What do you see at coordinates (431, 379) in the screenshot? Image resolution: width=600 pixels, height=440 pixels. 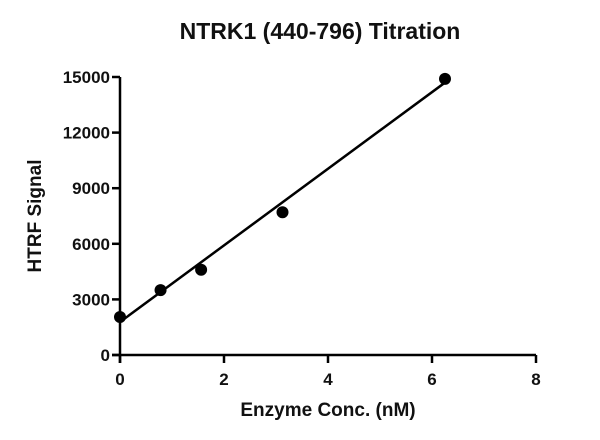 I see `x-tick-label: 6` at bounding box center [431, 379].